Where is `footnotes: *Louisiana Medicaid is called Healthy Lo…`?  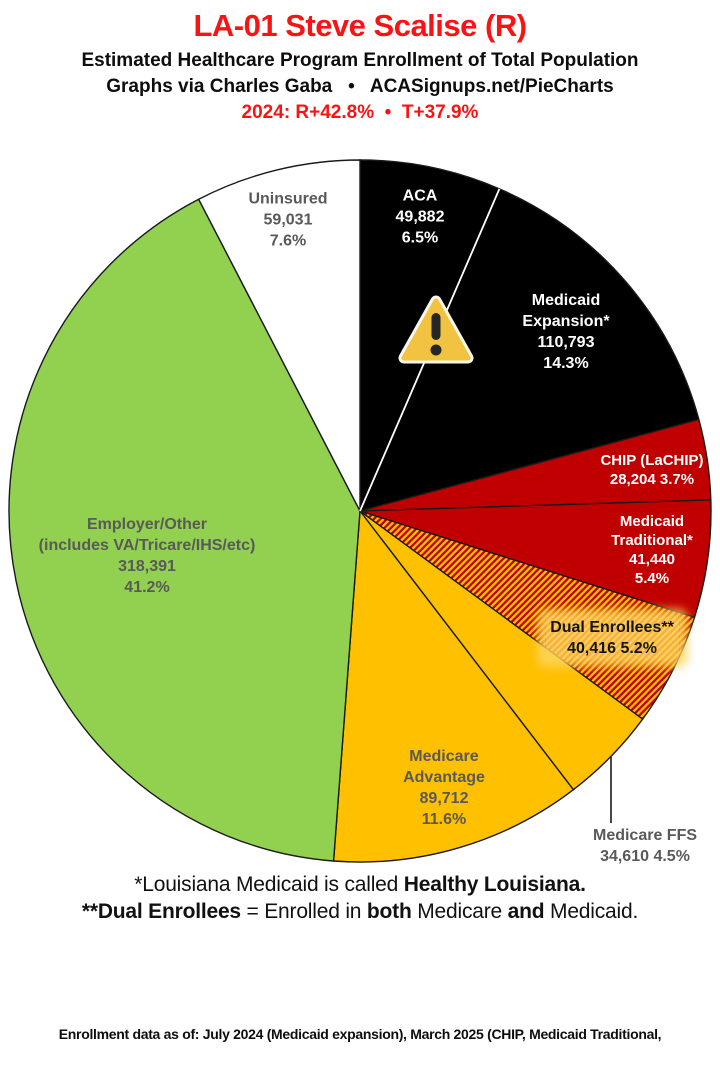
footnotes: *Louisiana Medicaid is called Healthy Lo… is located at coordinates (360, 898).